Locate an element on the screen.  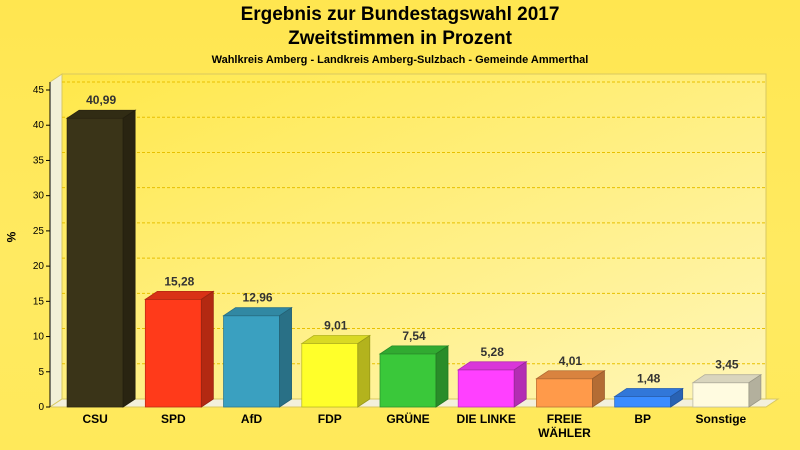
x-tick-label: SPD is located at coordinates (173, 419).